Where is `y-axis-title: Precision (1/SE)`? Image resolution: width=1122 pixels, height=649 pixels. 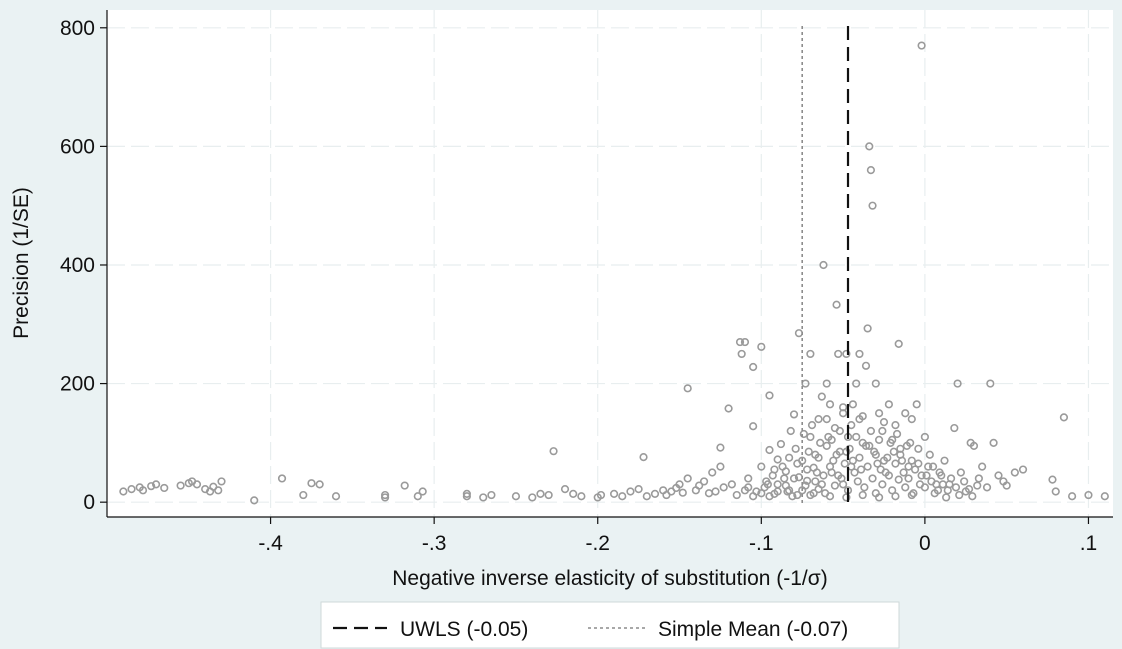
y-axis-title: Precision (1/SE) is located at coordinates (21, 263).